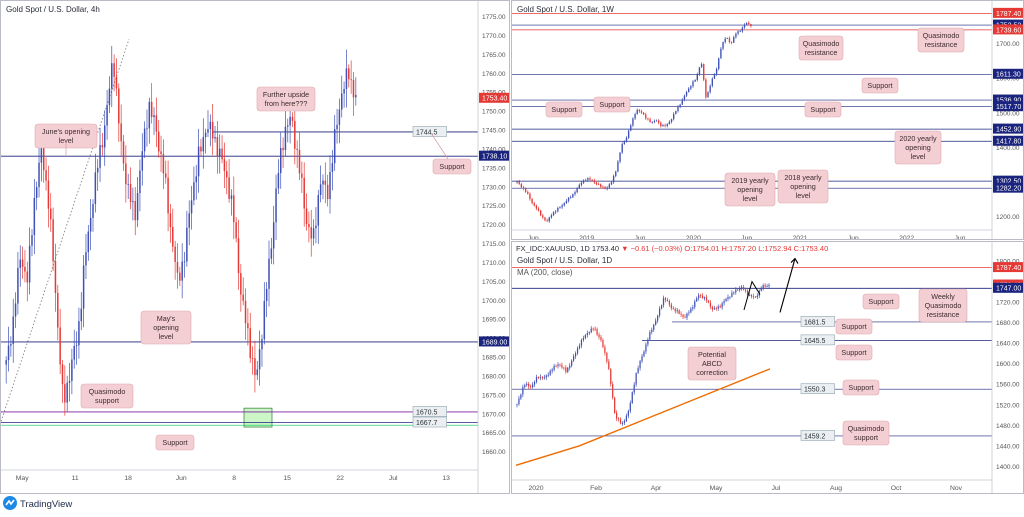  What do you see at coordinates (286, 103) in the screenshot?
I see `annot-further-upside: from here???` at bounding box center [286, 103].